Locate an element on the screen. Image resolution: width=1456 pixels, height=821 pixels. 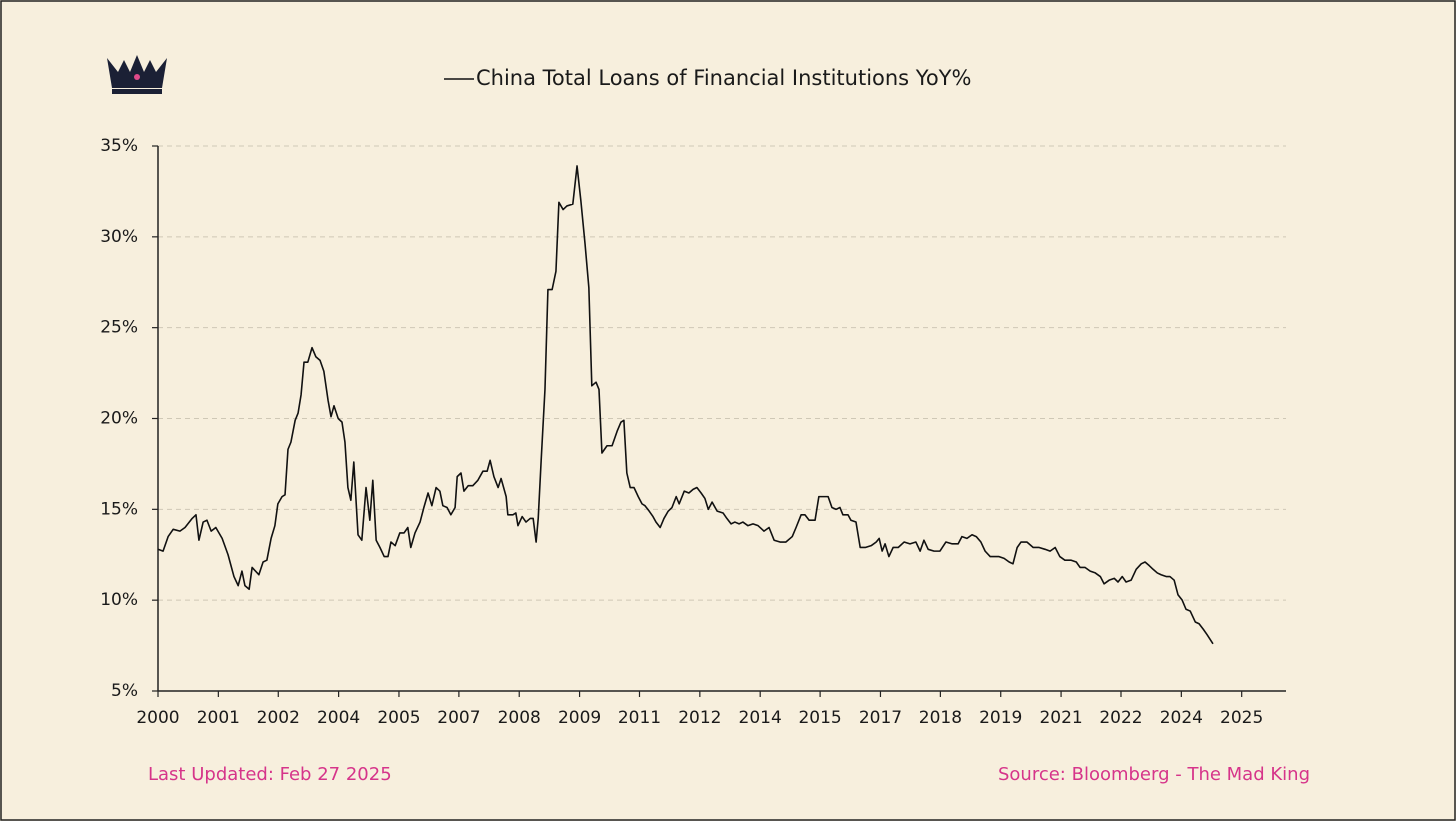
x-tick-label: 2025 is located at coordinates (1241, 718).